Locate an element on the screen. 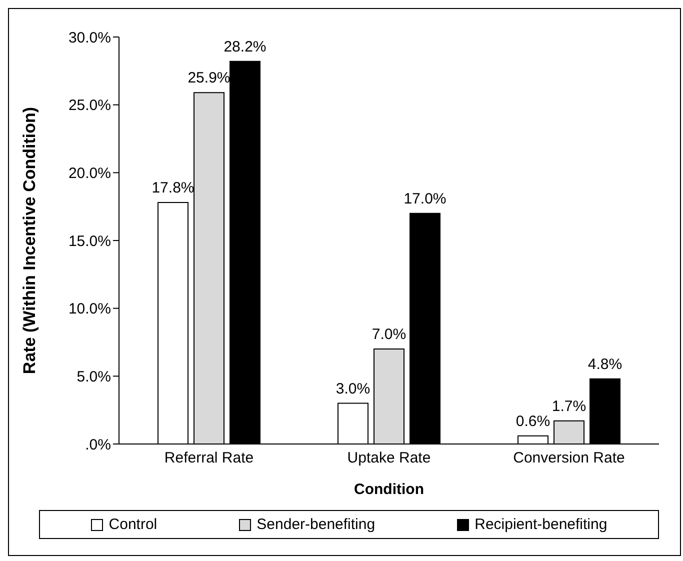  y-tick-label: 25.0% is located at coordinates (89, 105).